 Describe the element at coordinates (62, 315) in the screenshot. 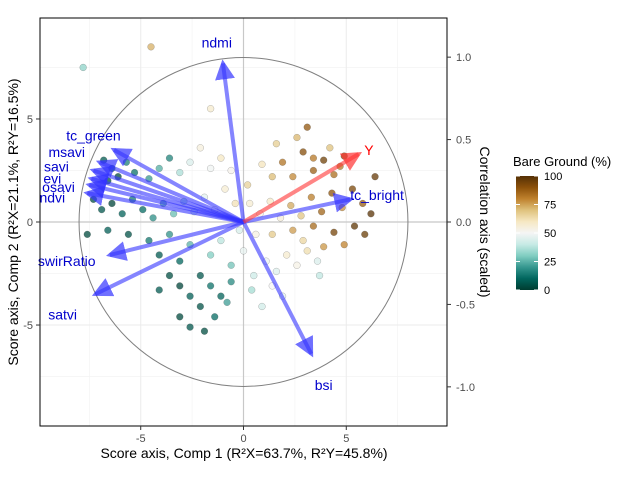

I see `loading-label-satvi: satvi` at that location.